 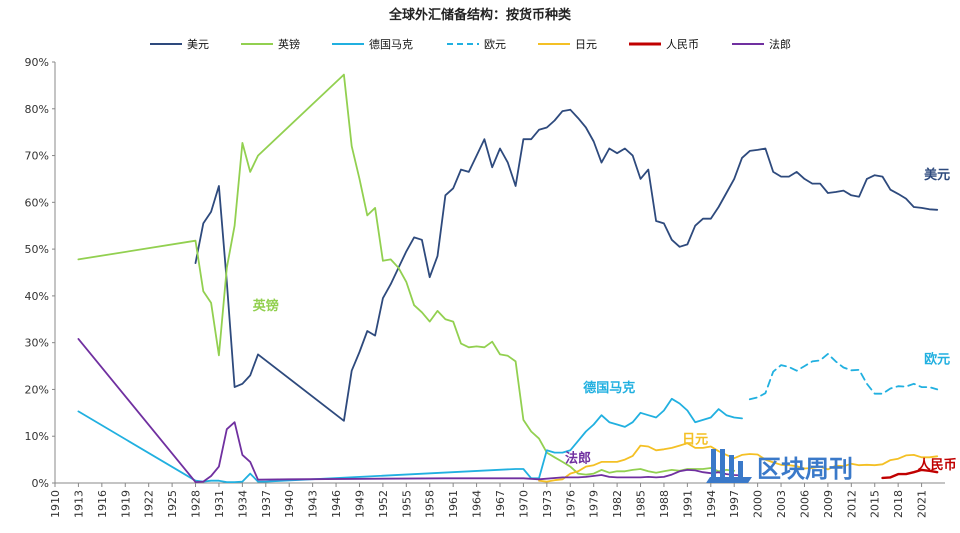 I want to click on x-tick-label: 2000, so click(x=758, y=504).